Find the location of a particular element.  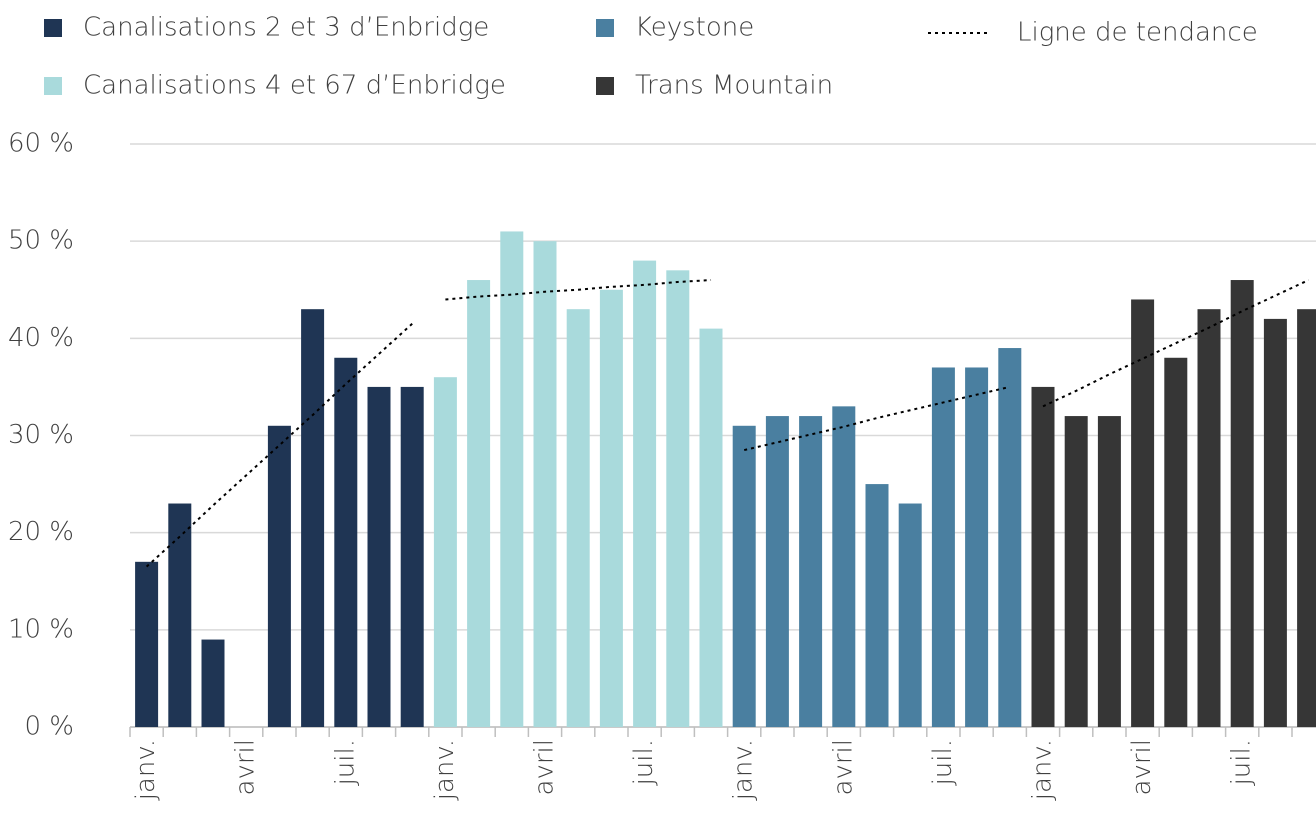

legend-label: Keystone is located at coordinates (694, 28).